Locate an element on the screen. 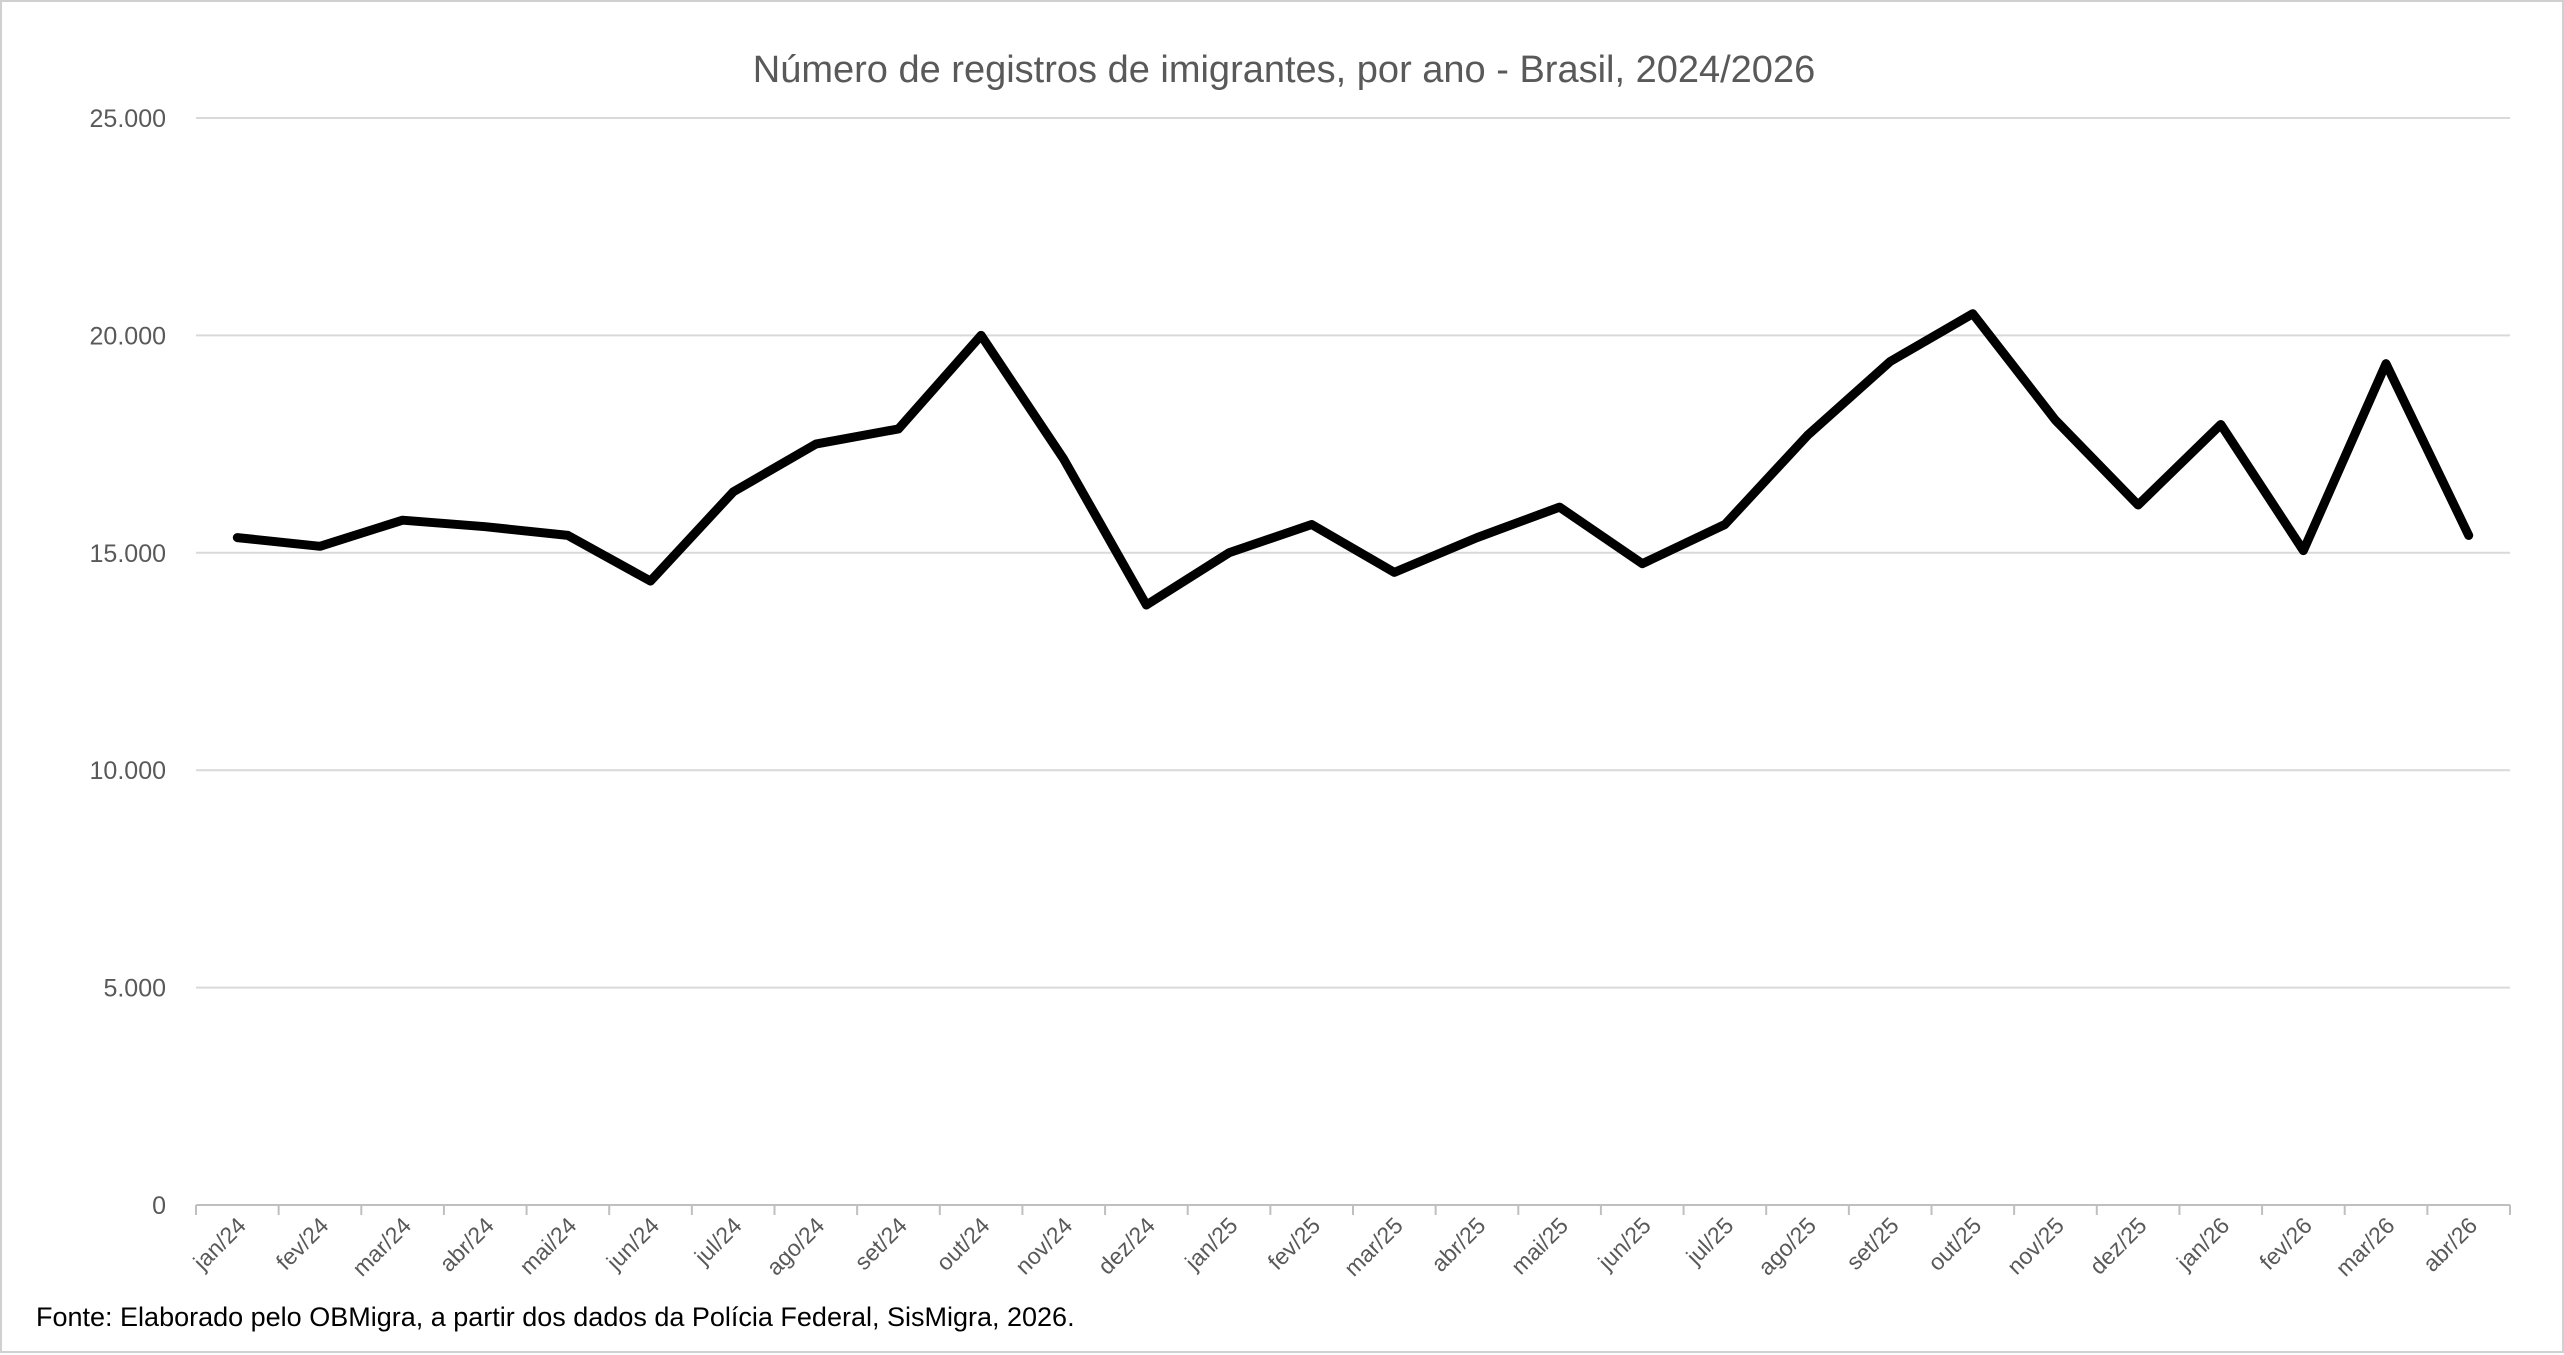 The width and height of the screenshot is (2564, 1355). x-tick-label: jul/24 is located at coordinates (718, 1241).